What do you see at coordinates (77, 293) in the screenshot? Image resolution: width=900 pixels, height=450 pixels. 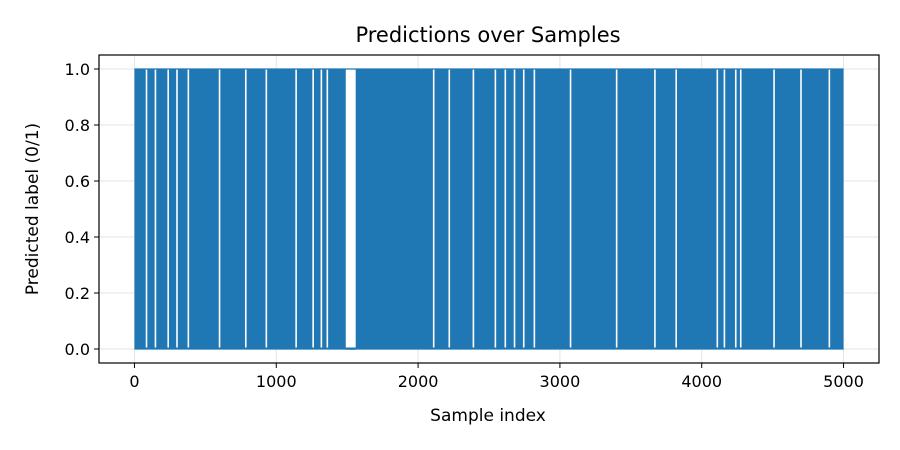 I see `y-tick-label: 0.2` at bounding box center [77, 293].